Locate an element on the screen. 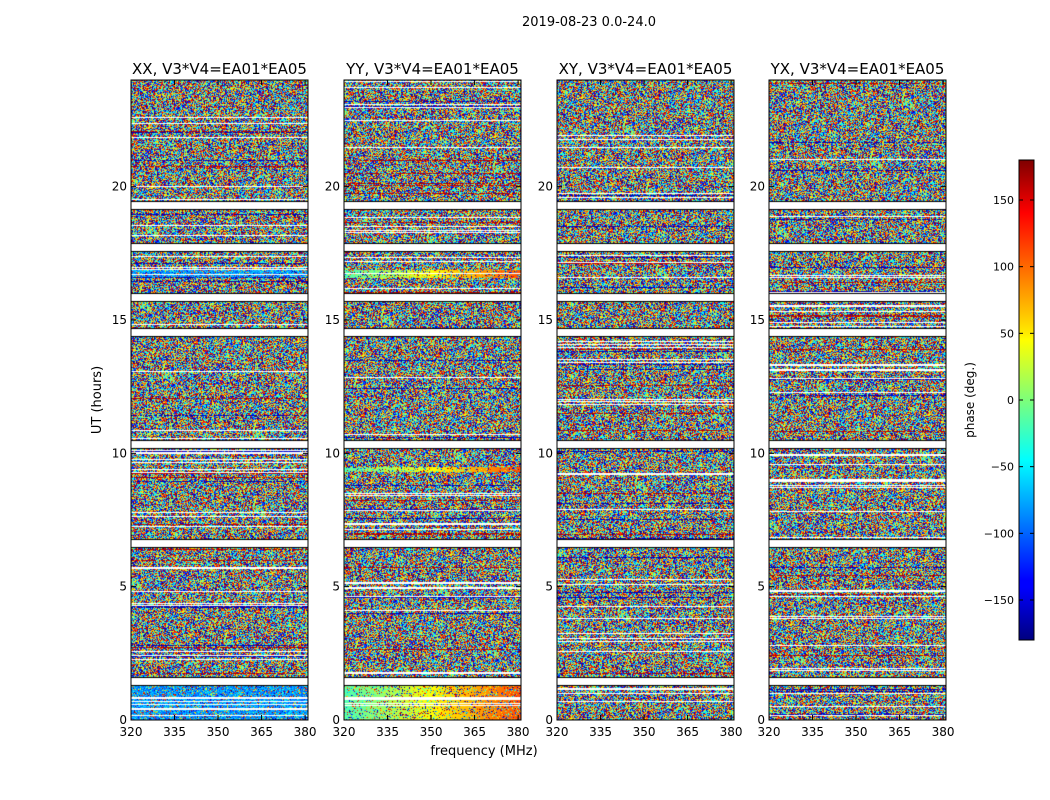 The height and width of the screenshot is (800, 1050). colorbar-tick-label: 50 is located at coordinates (1007, 333).